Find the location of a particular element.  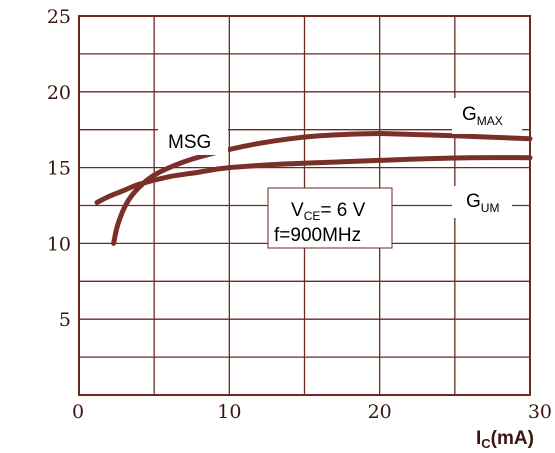

gmax-label: GMAX is located at coordinates (482, 116).